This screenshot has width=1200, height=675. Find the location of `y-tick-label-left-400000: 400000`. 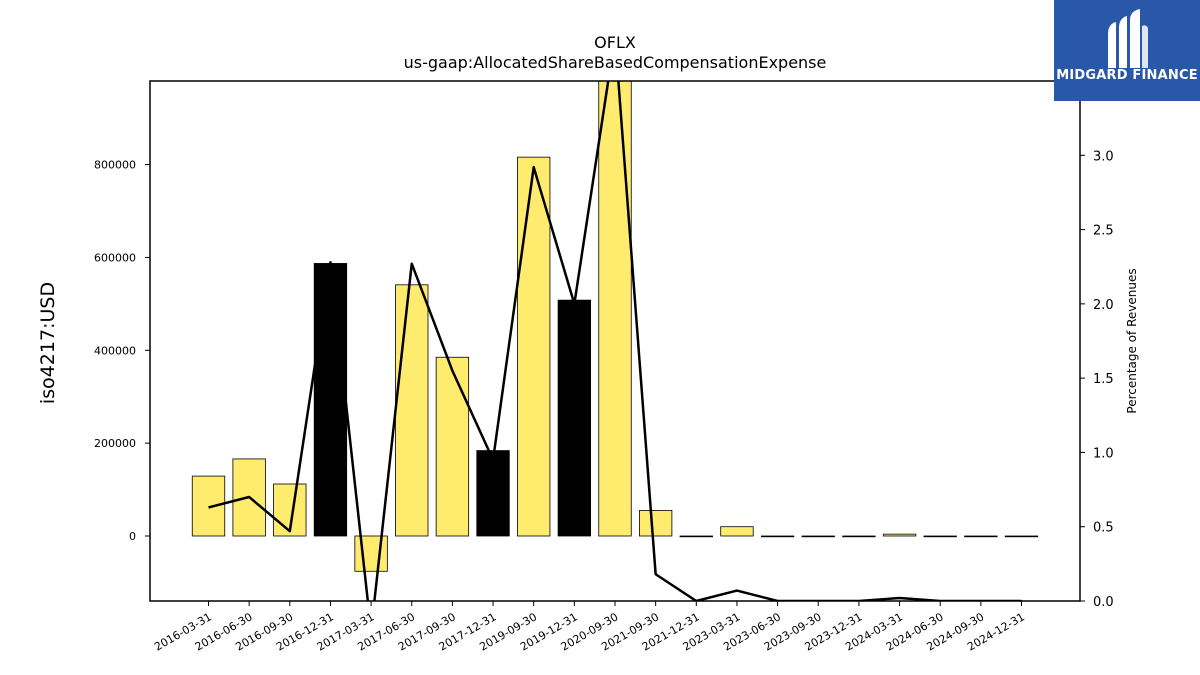

y-tick-label-left-400000: 400000 is located at coordinates (115, 350).